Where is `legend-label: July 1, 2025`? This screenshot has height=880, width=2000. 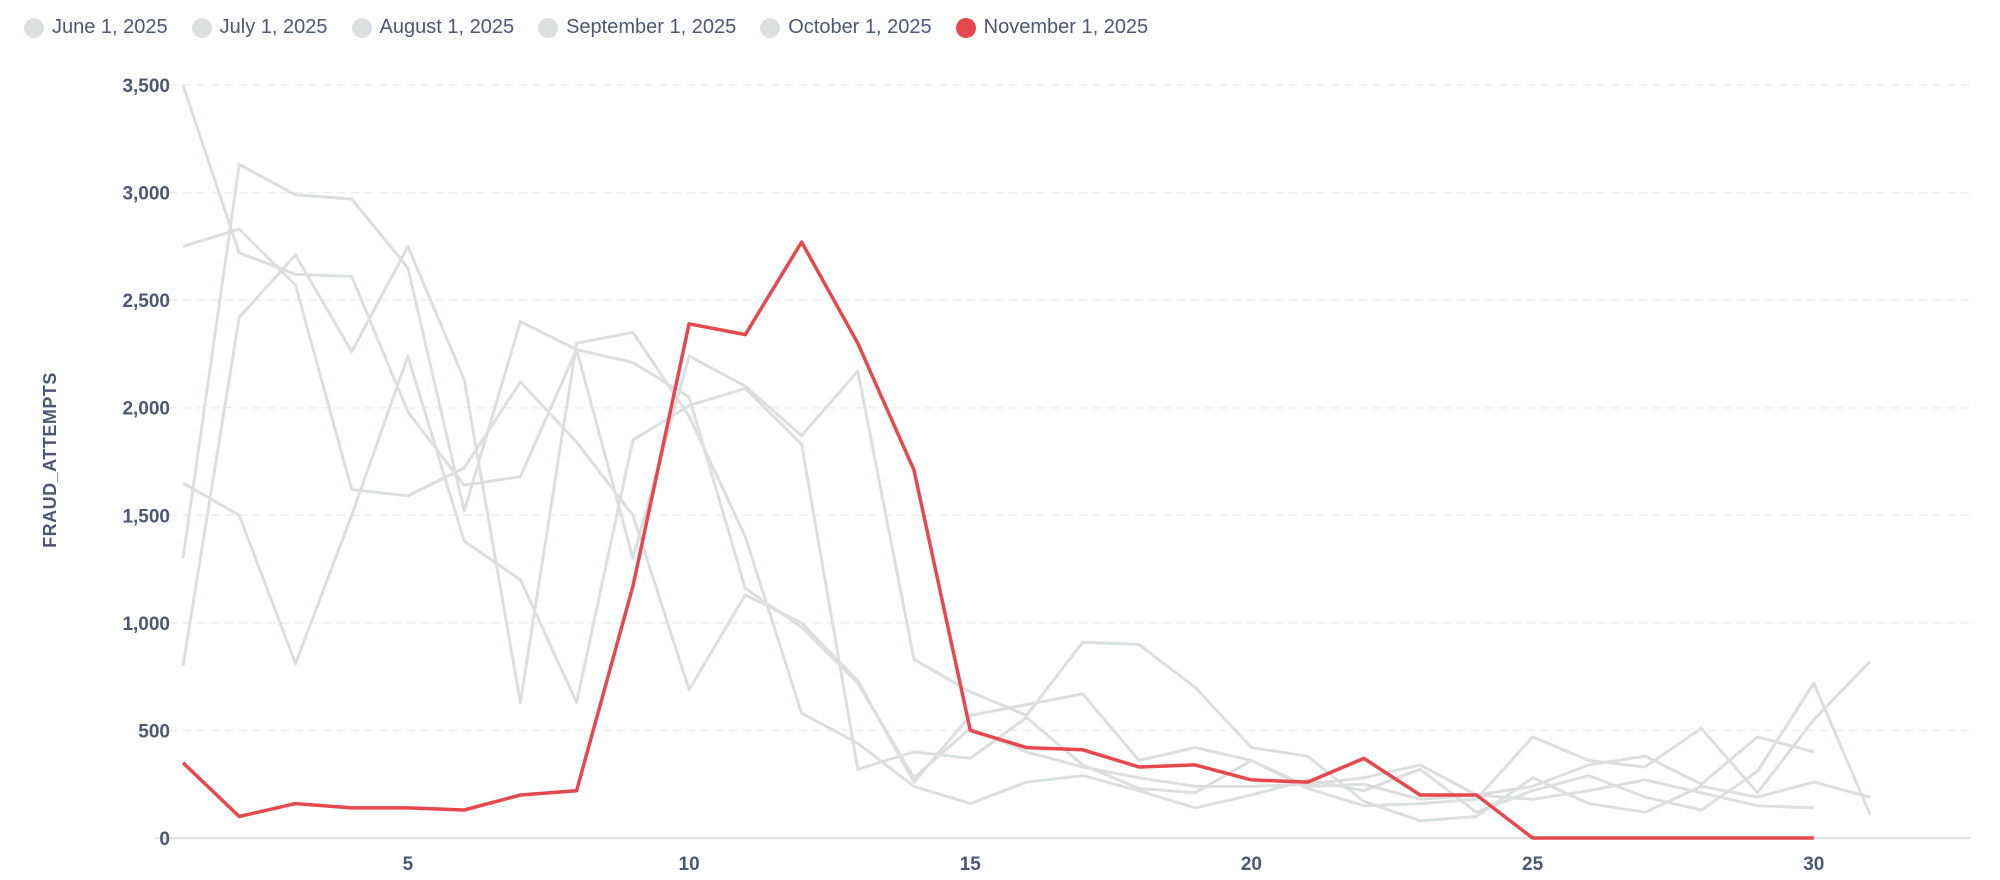 legend-label: July 1, 2025 is located at coordinates (273, 27).